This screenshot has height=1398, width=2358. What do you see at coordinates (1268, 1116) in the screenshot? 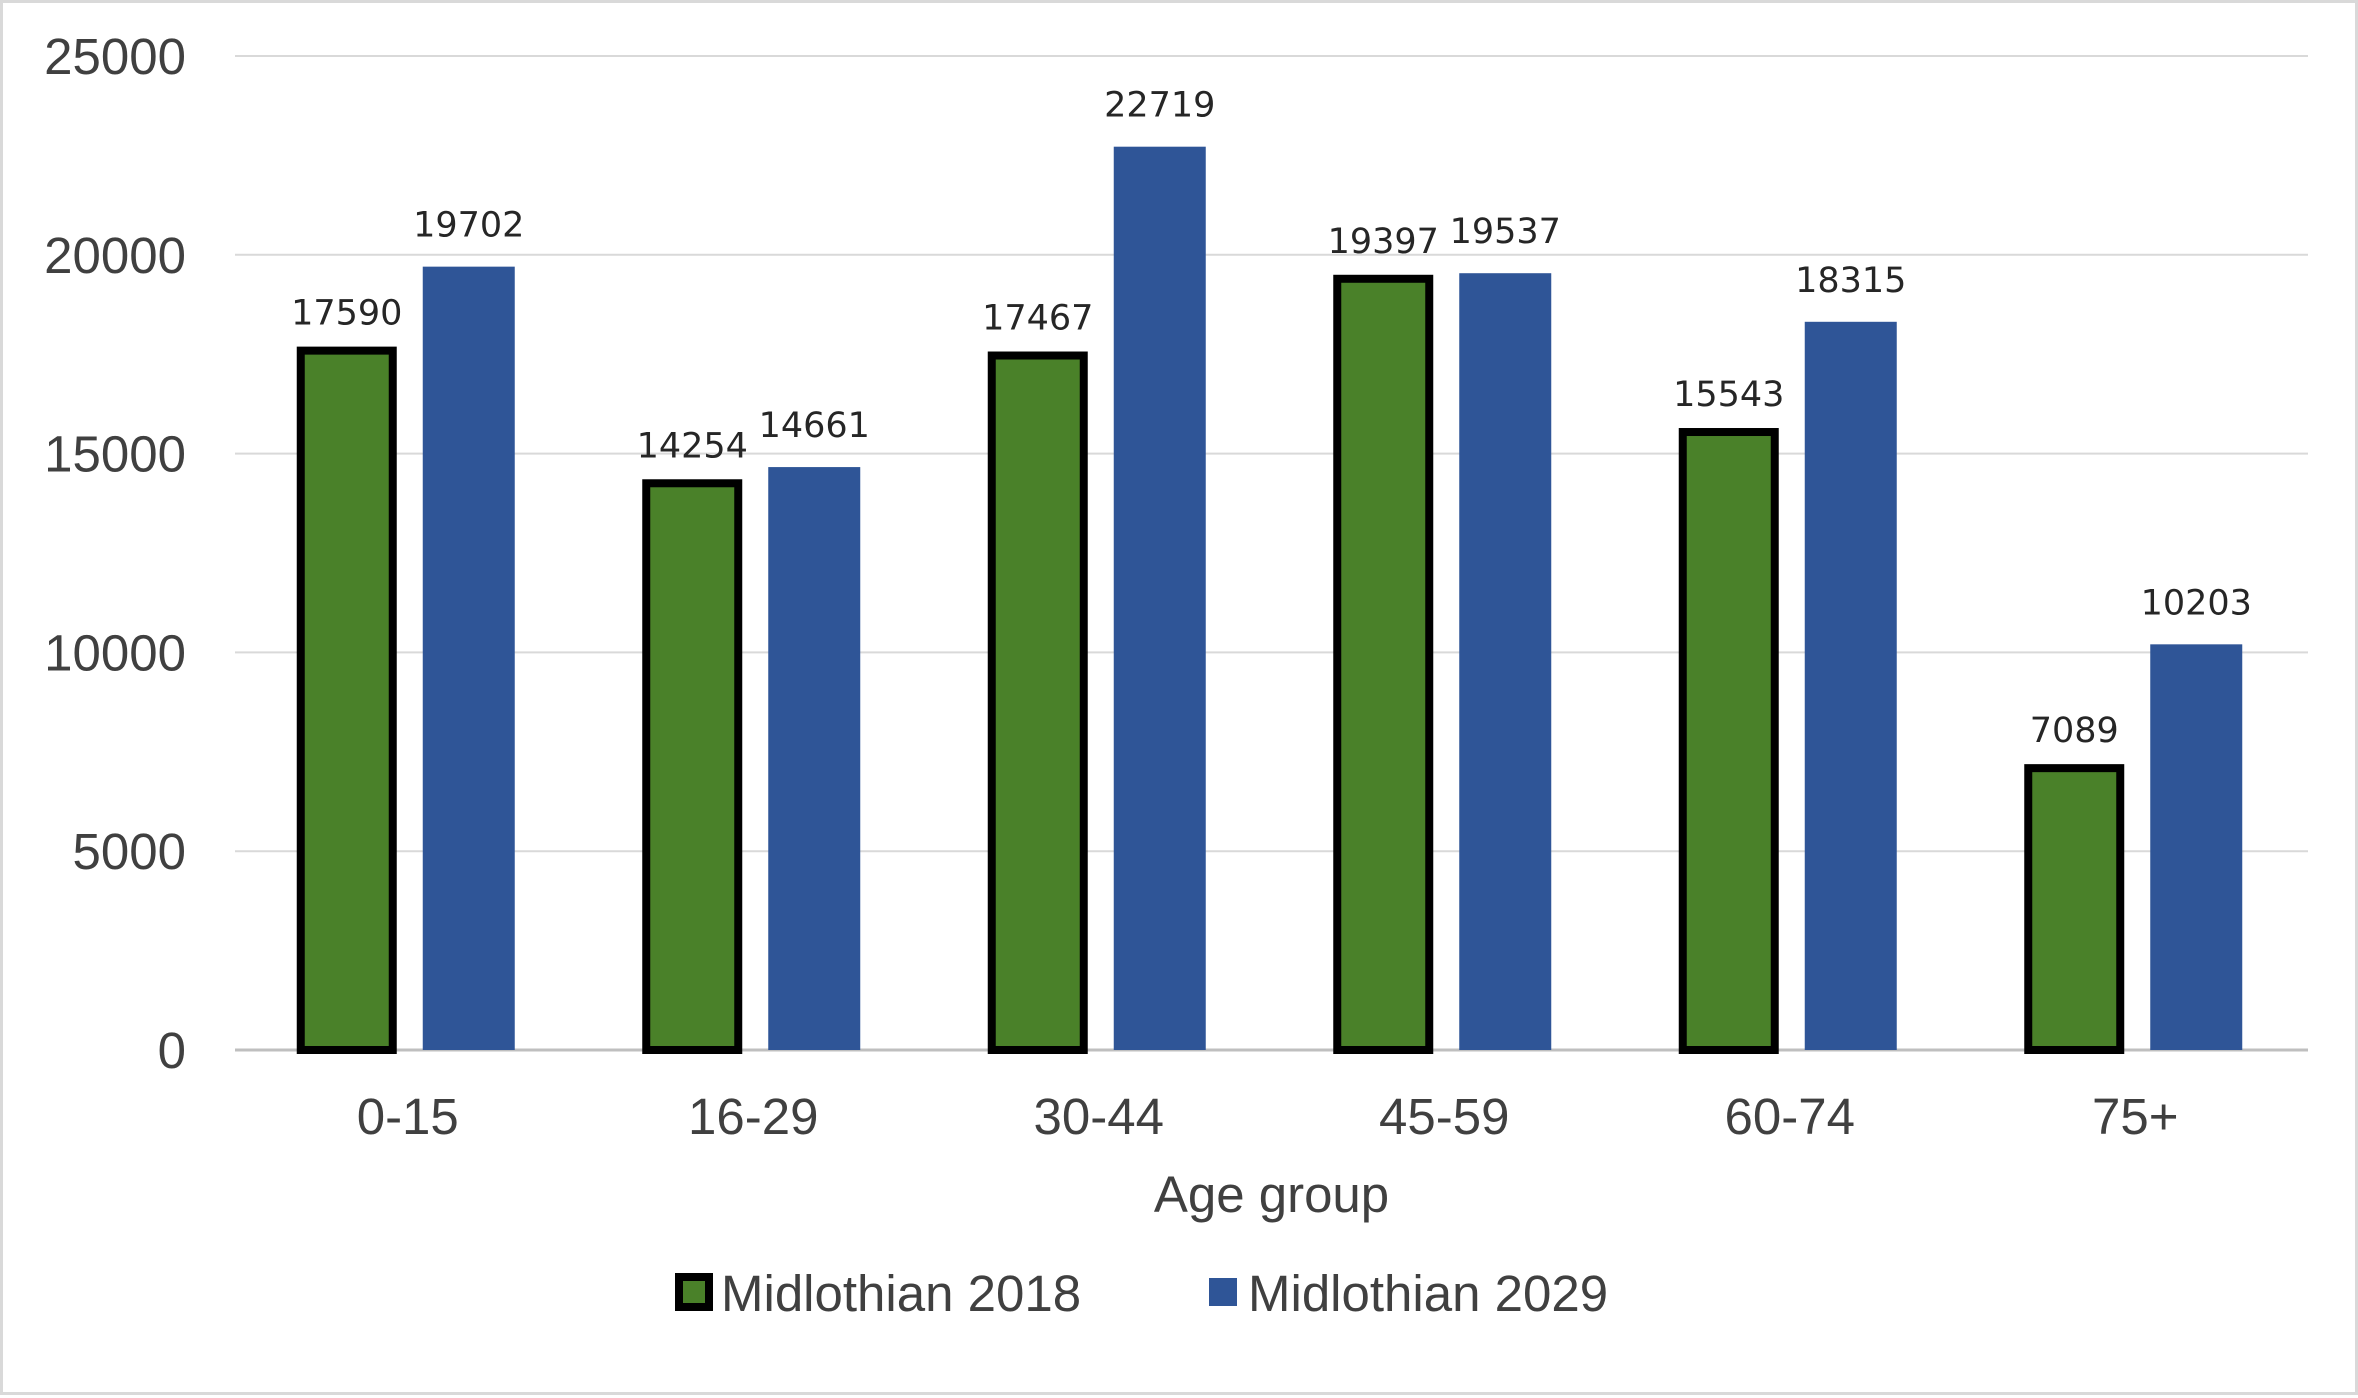
I see `x-axis-ticks: 0-15 16-29 30-44 45-59 60-74 75+` at bounding box center [1268, 1116].